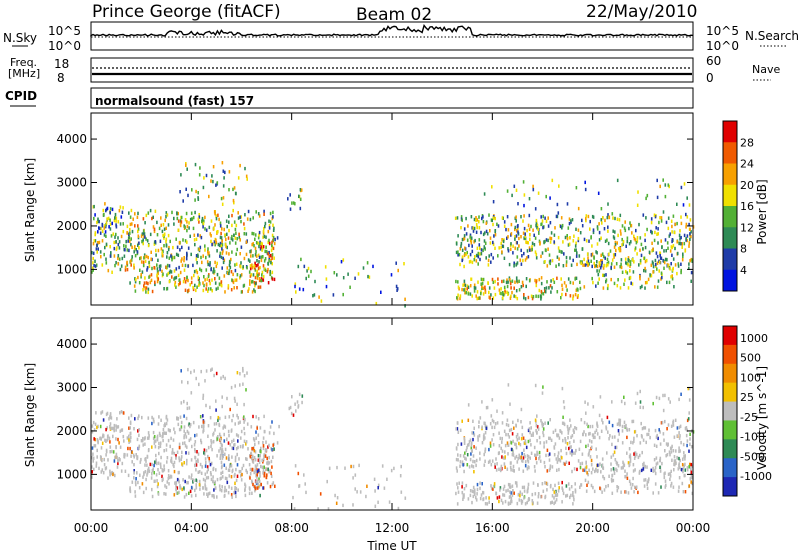  What do you see at coordinates (71, 431) in the screenshot?
I see `y-tick-label: 2000` at bounding box center [71, 431].